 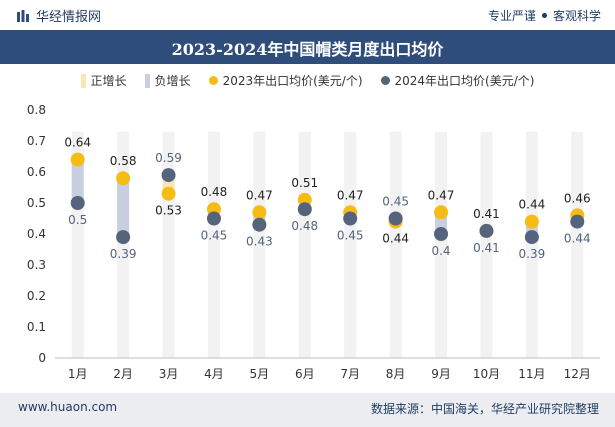 I want to click on data-label-2023: 0.51, so click(x=304, y=183).